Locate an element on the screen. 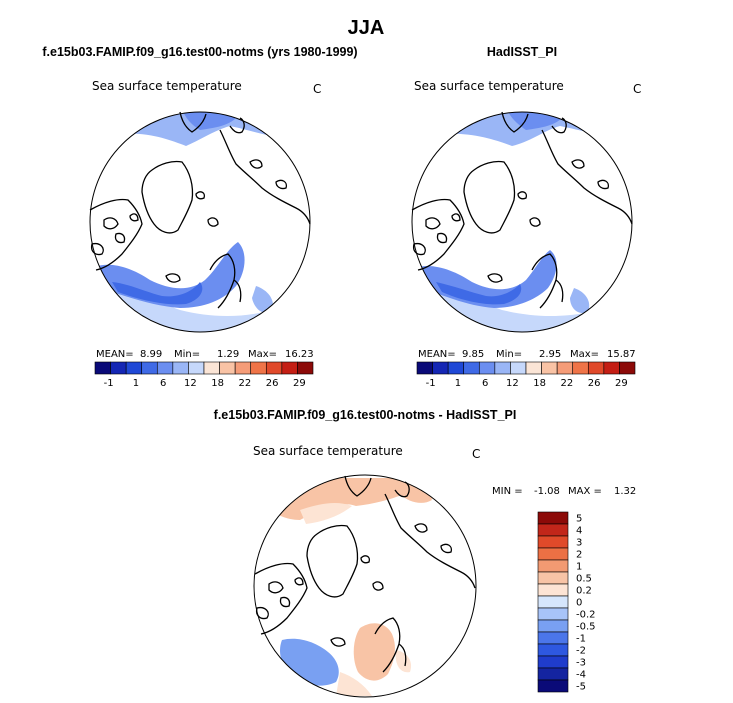  panel-right-title: HadISST_PI is located at coordinates (522, 52).